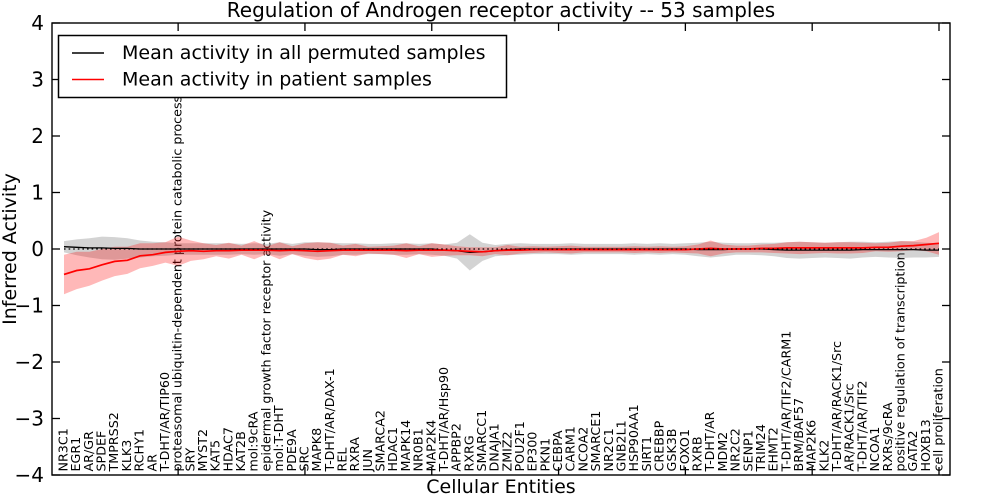  What do you see at coordinates (506, 451) in the screenshot?
I see `x-tick-label: ZMIZ2` at bounding box center [506, 451].